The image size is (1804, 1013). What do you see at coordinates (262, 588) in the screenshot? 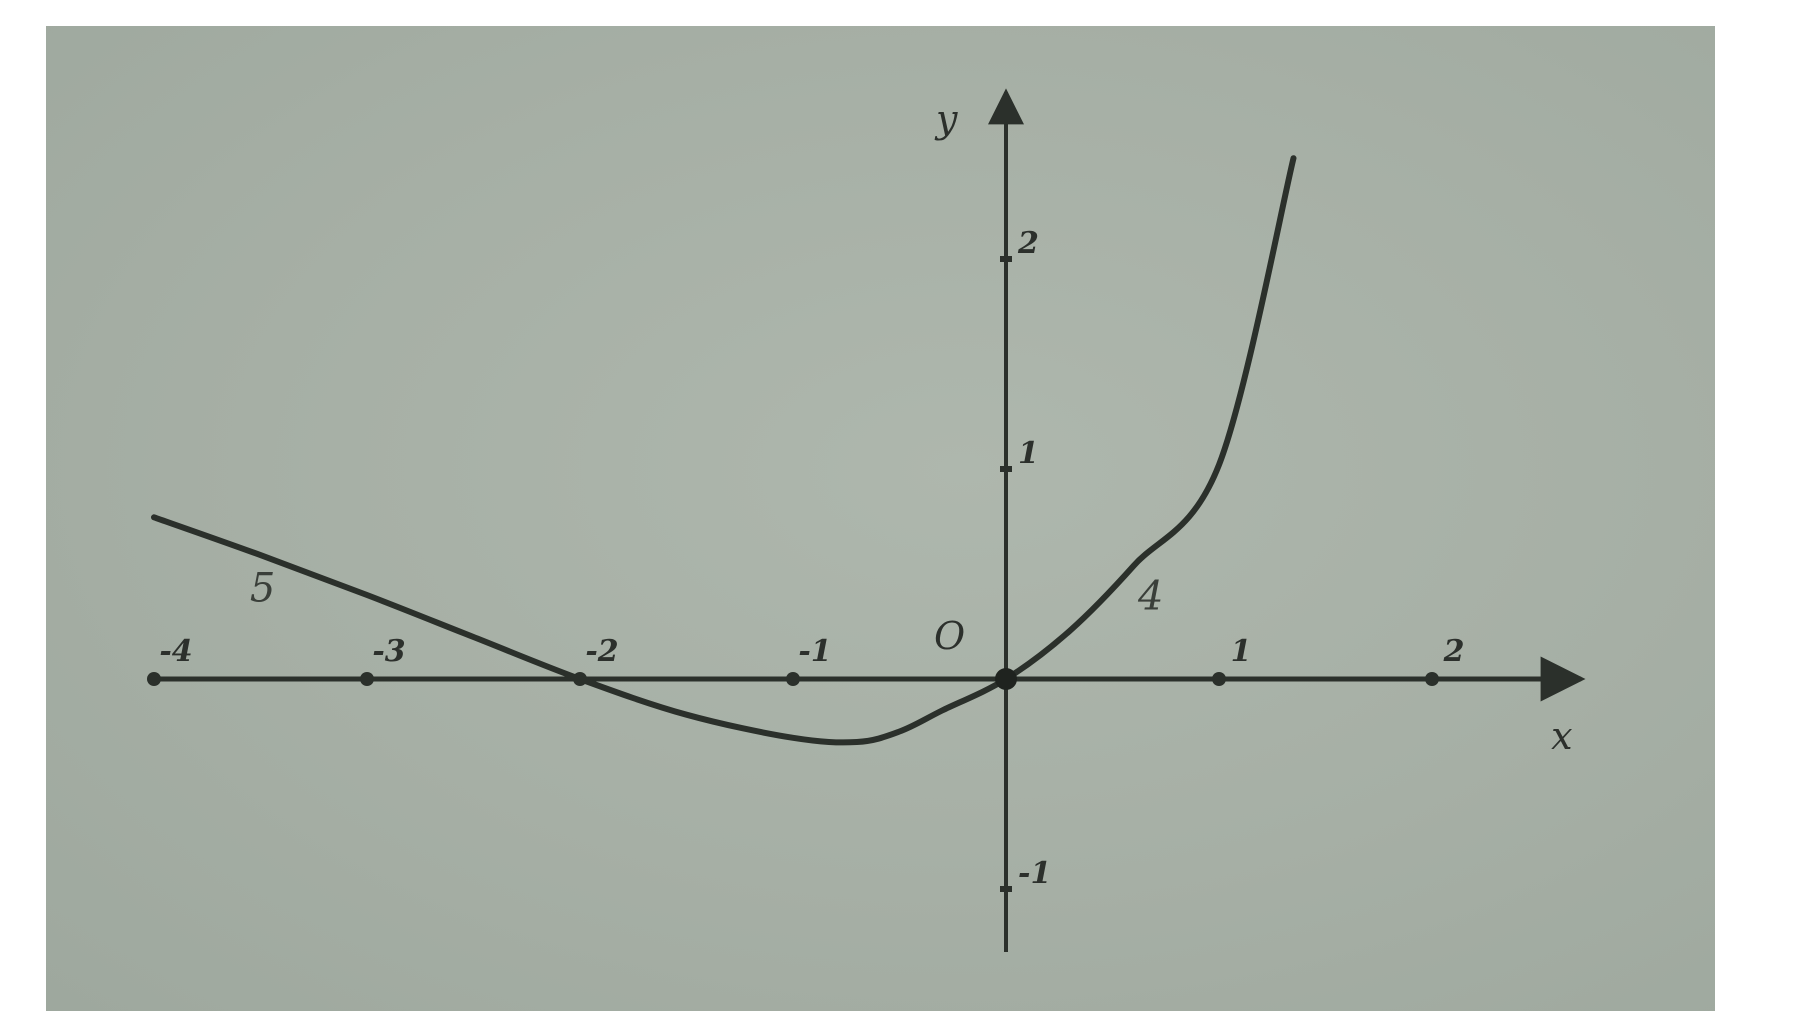
I see `curve-annotation: 5` at bounding box center [262, 588].